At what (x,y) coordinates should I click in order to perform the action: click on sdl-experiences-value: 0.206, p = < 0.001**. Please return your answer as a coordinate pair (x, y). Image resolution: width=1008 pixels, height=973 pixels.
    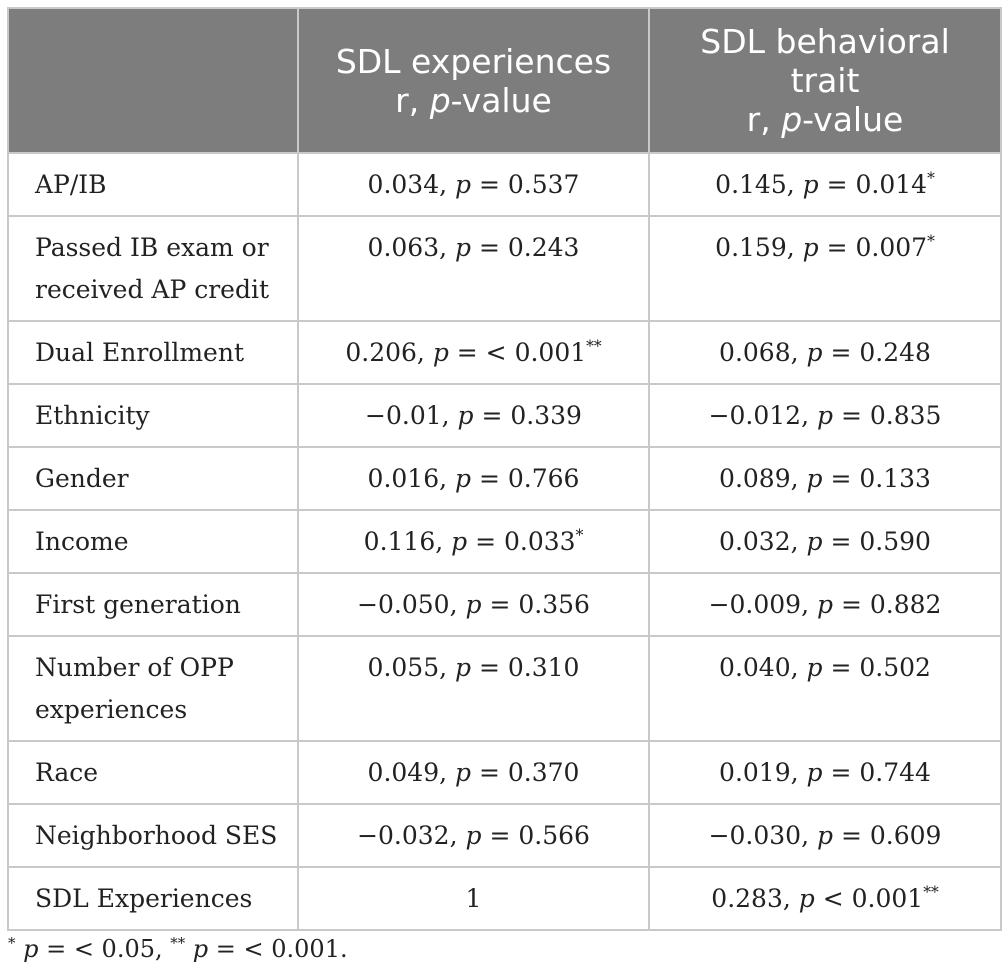
    Looking at the image, I should click on (473, 352).